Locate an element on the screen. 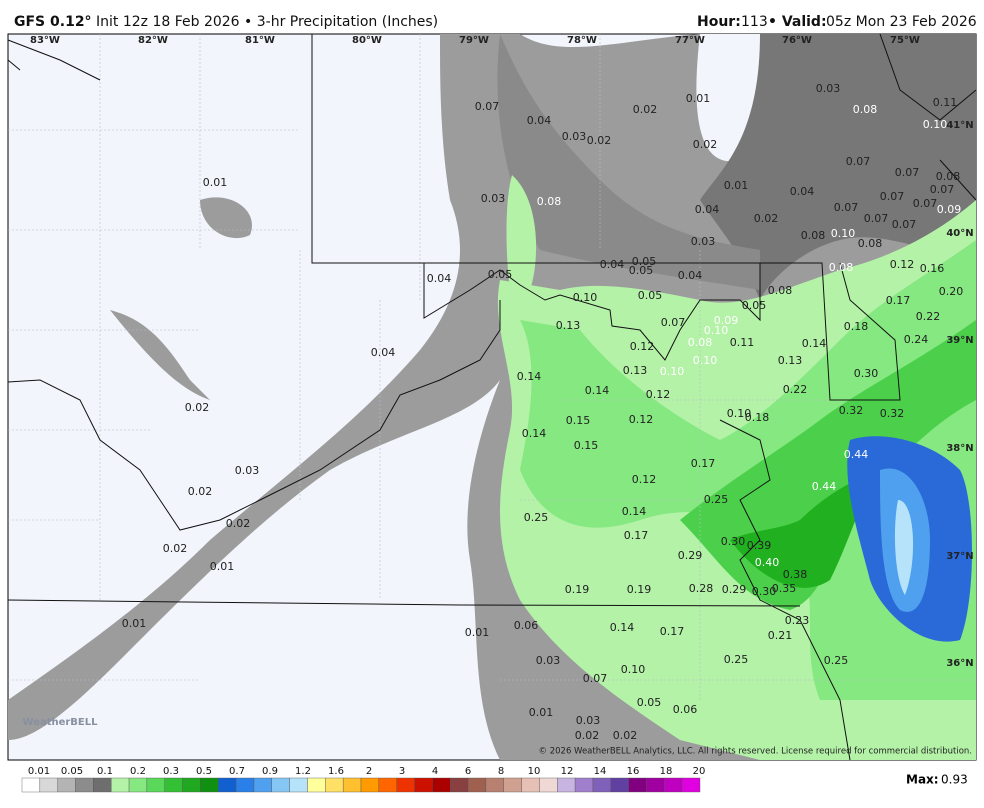  latitude-label: 39°N is located at coordinates (959, 340).